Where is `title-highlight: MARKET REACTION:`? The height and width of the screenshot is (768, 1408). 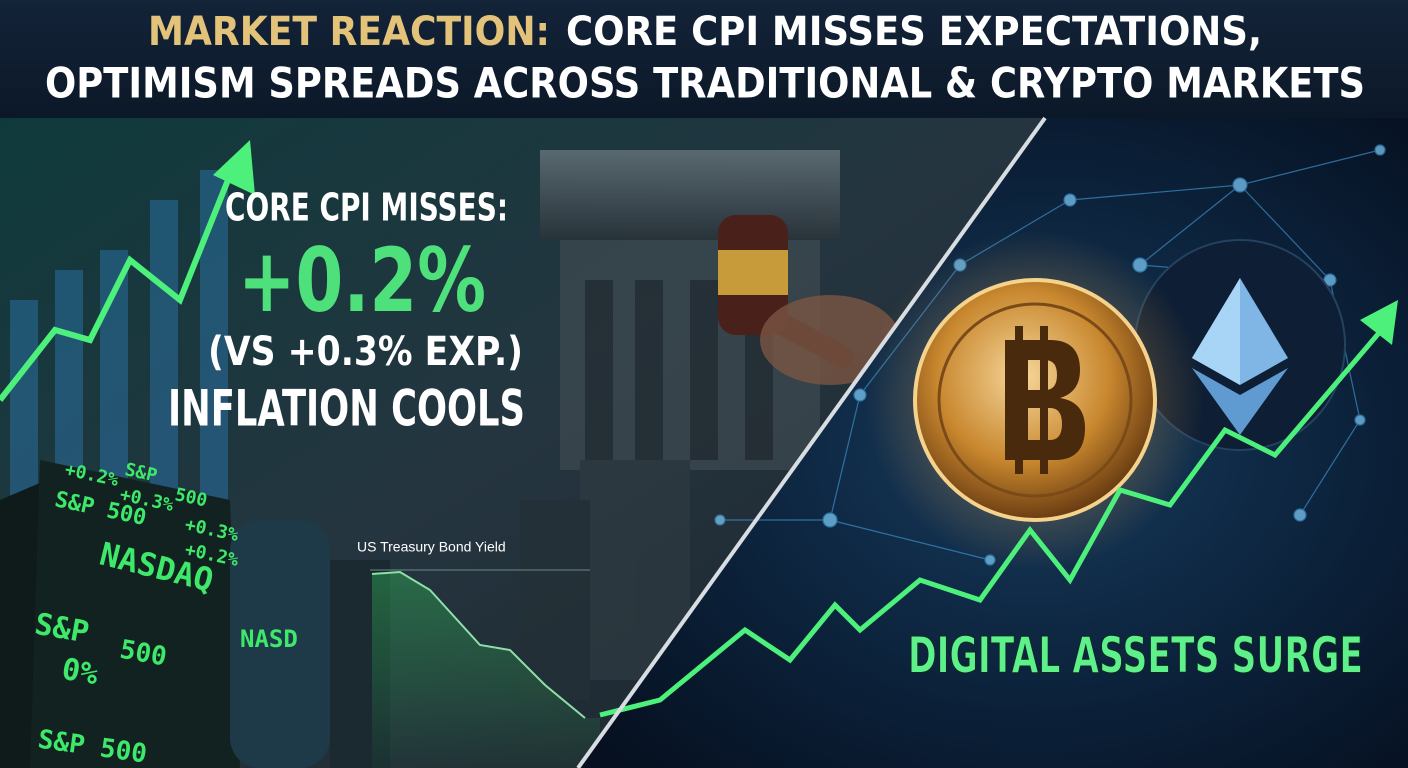
title-highlight: MARKET REACTION: is located at coordinates (349, 32).